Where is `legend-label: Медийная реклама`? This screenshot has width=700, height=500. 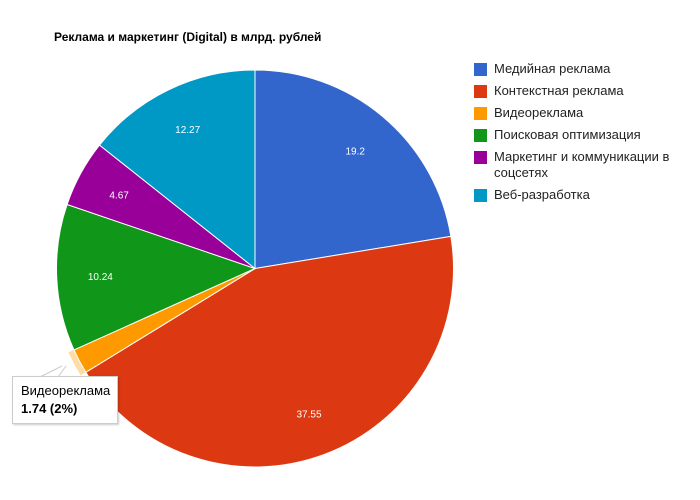 legend-label: Медийная реклама is located at coordinates (552, 68).